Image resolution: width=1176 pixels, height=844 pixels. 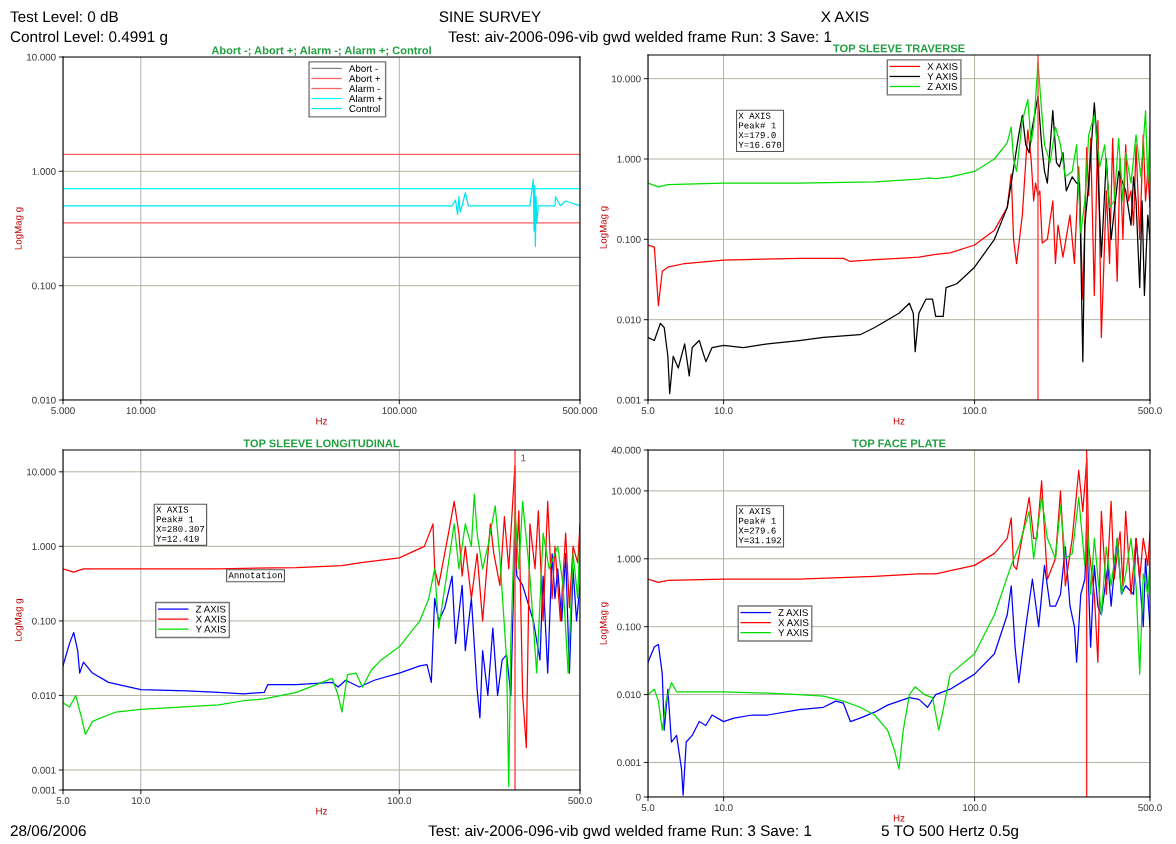 What do you see at coordinates (580, 411) in the screenshot?
I see `x-tick-label: 500.000` at bounding box center [580, 411].